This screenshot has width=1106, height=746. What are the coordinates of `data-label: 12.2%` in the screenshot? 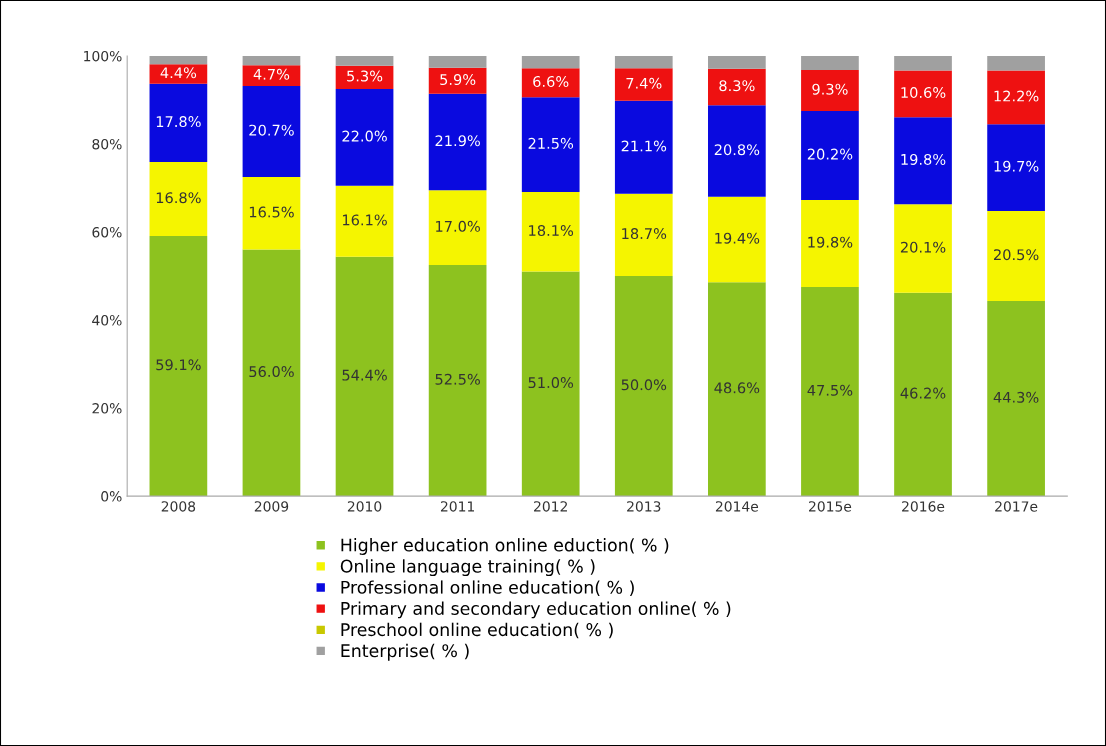 It's located at (1016, 96).